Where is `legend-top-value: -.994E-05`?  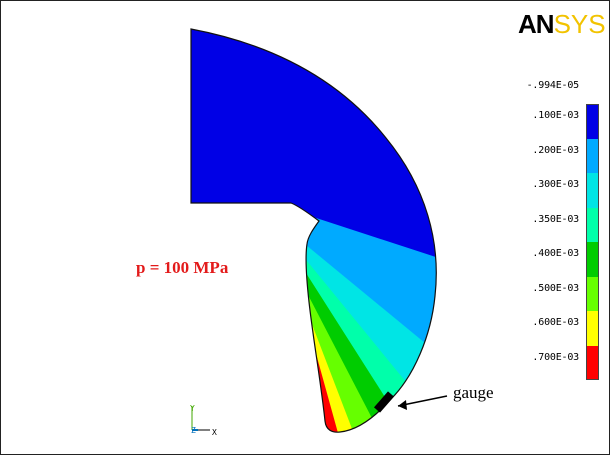 legend-top-value: -.994E-05 is located at coordinates (553, 85).